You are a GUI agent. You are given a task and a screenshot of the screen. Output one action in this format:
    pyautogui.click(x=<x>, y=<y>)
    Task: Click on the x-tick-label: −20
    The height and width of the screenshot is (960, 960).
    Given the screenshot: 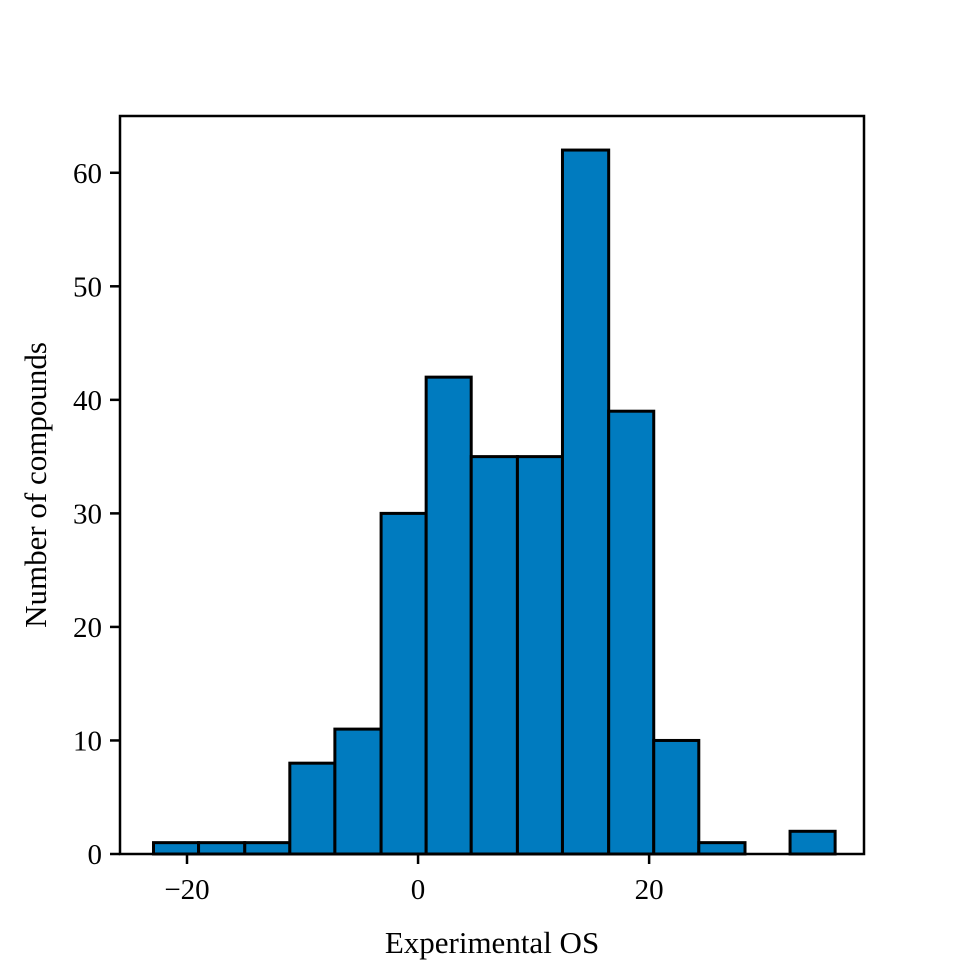 What is the action you would take?
    pyautogui.click(x=186, y=890)
    